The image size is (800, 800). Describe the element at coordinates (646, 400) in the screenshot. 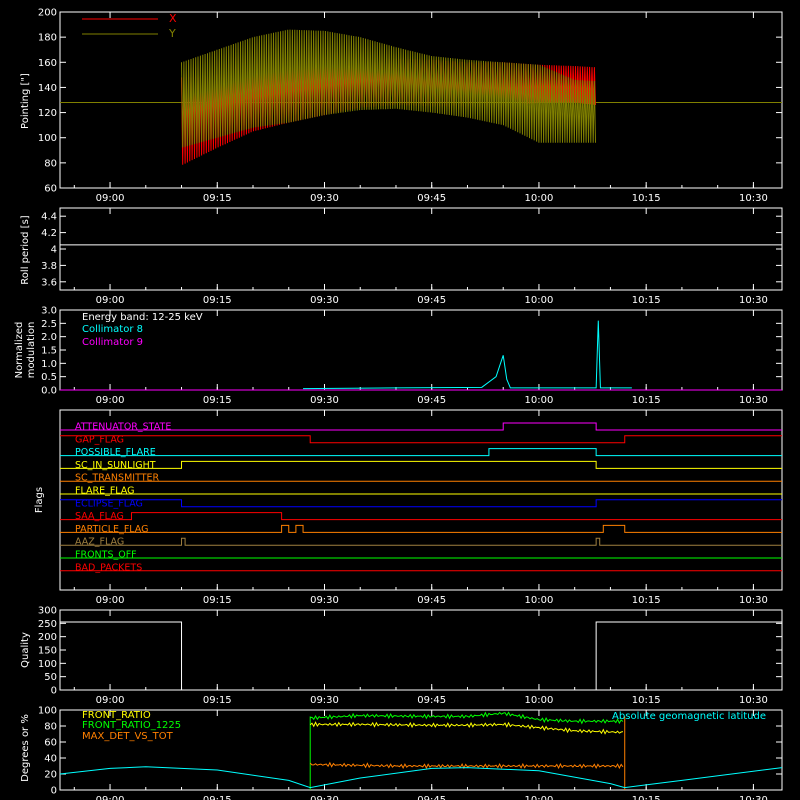

I see `modulation-xtick-label-5: 10:15` at that location.